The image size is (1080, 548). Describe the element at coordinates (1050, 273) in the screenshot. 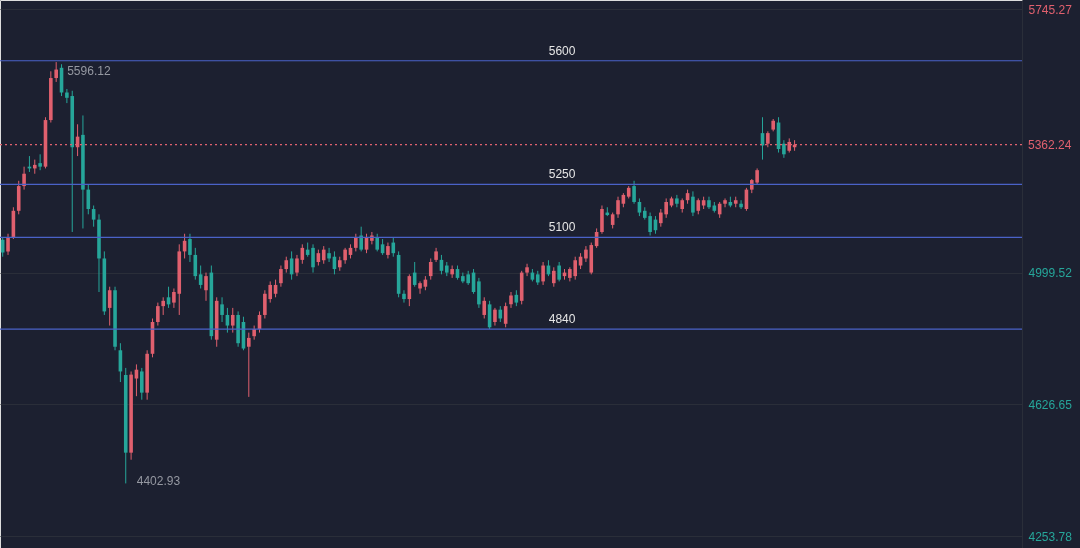

I see `y-tick-label: 4999.52` at that location.